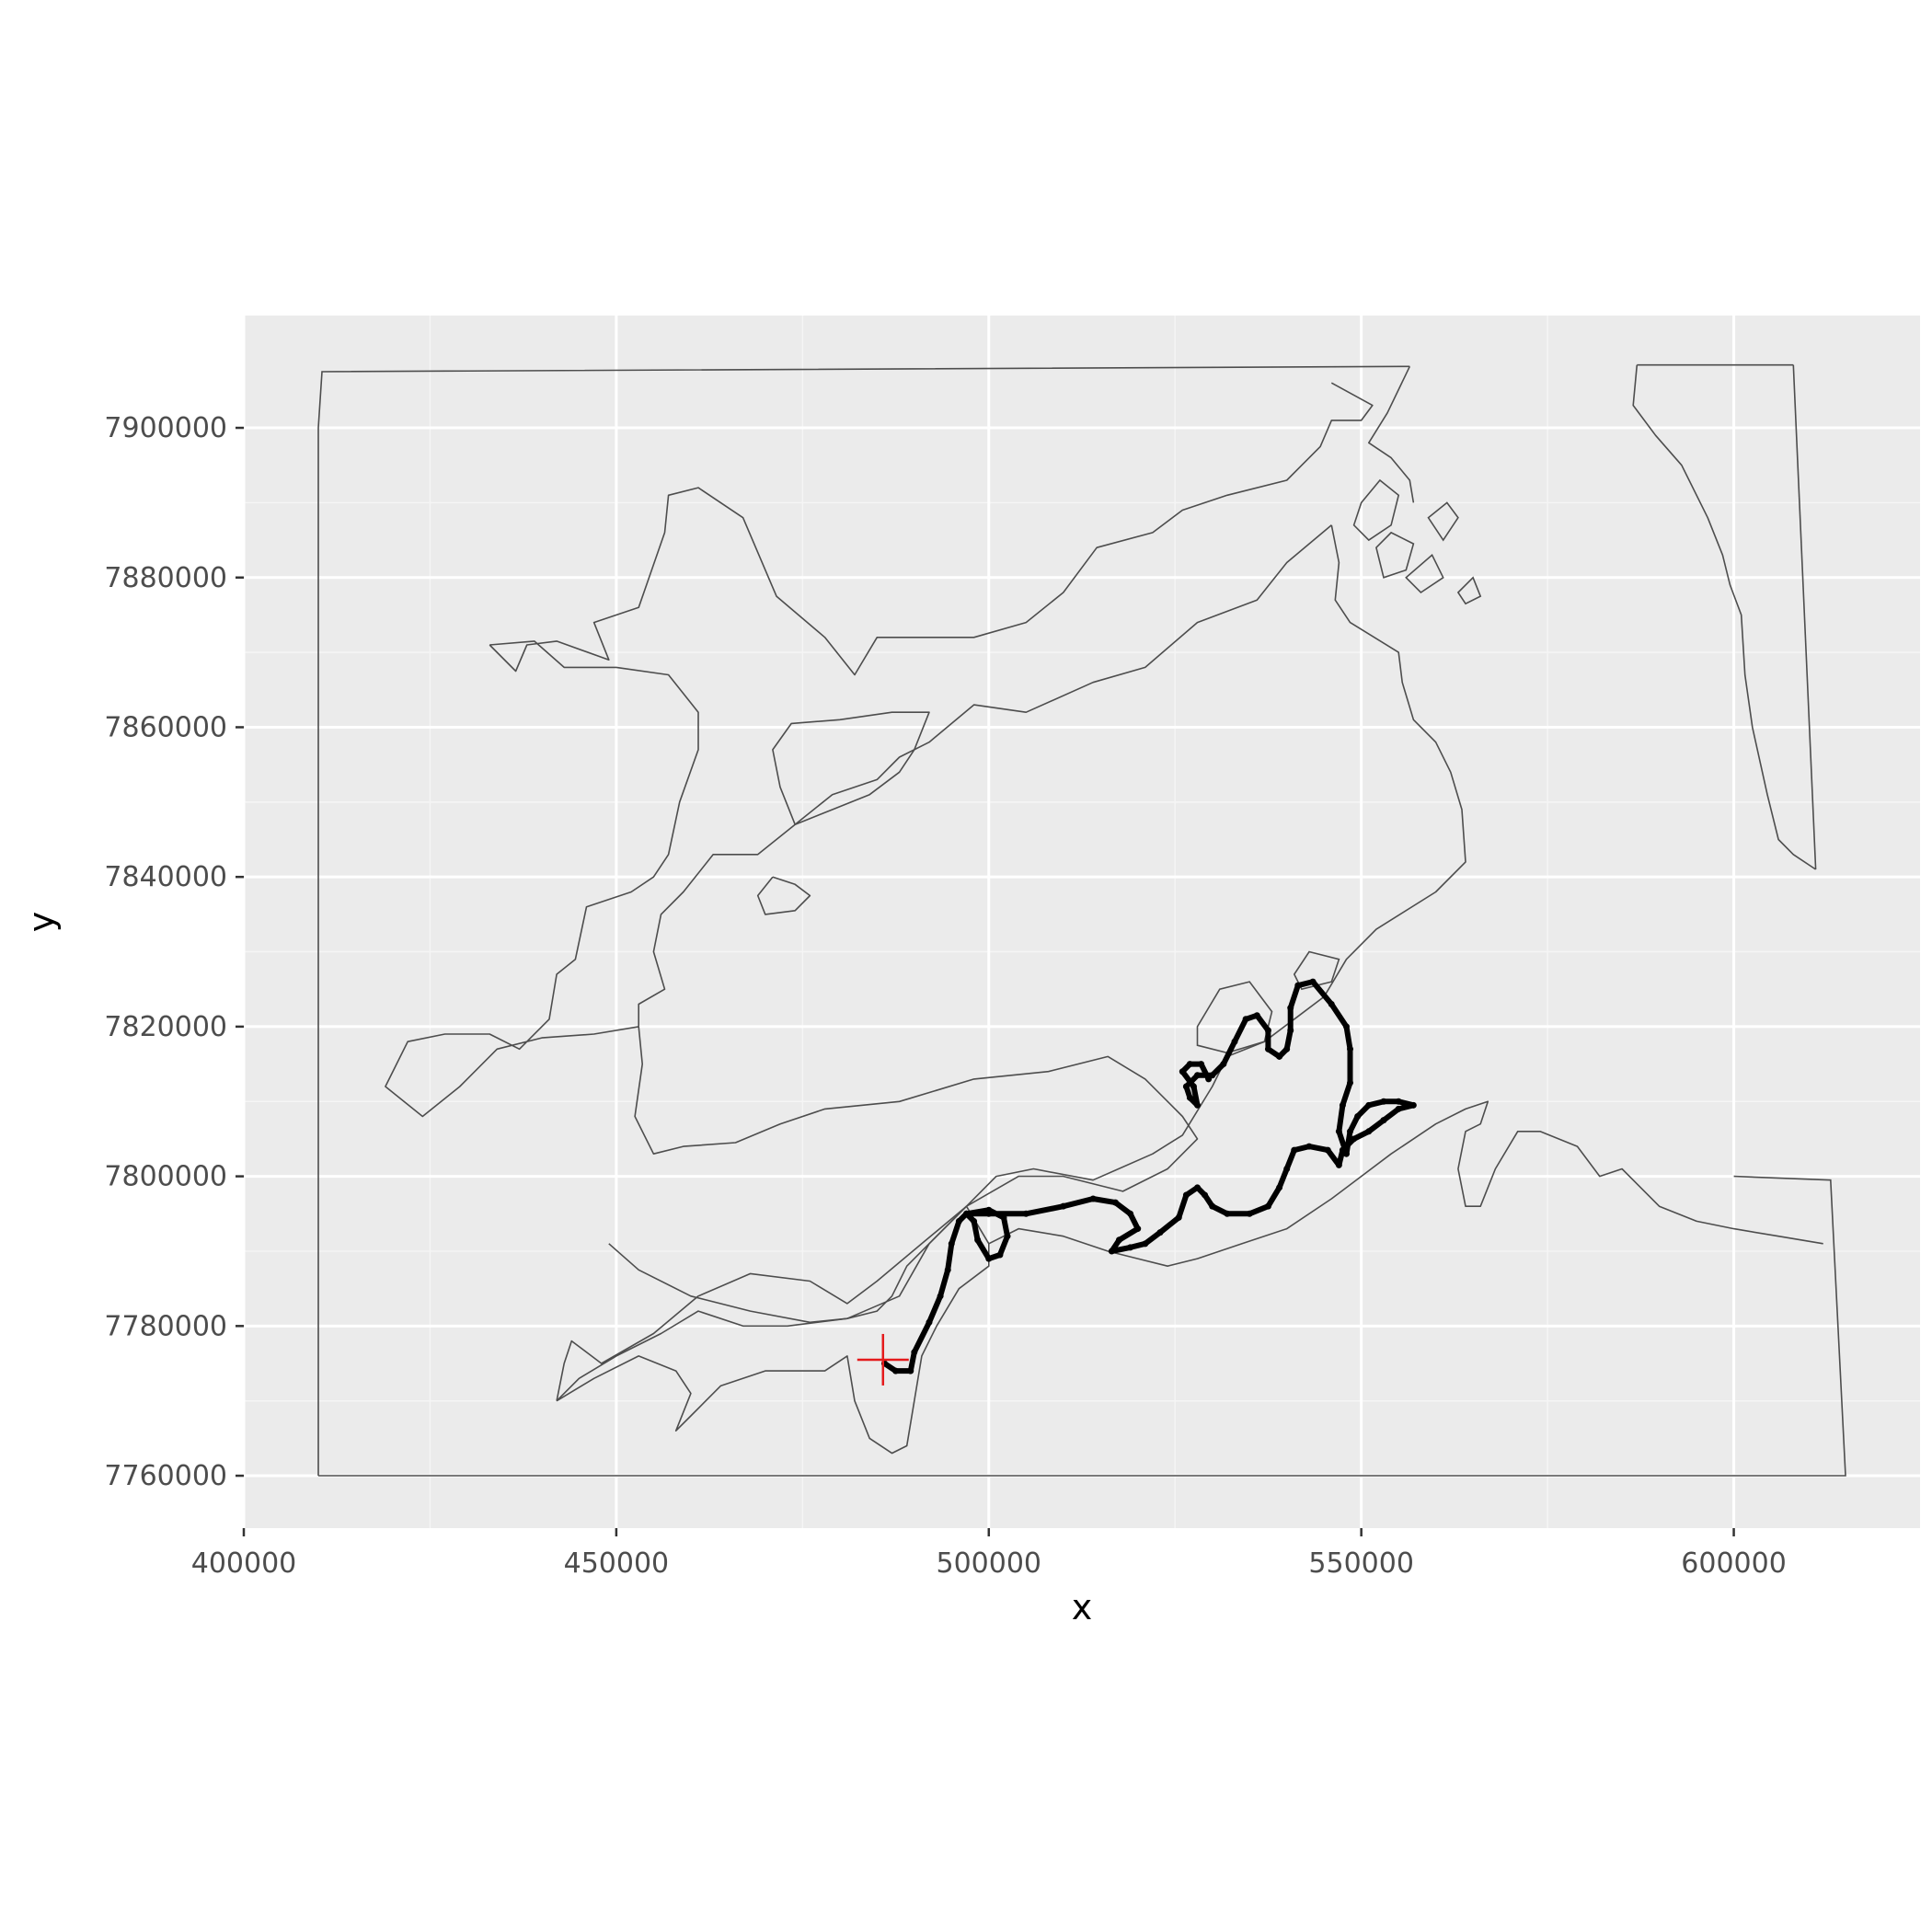  Describe the element at coordinates (883, 1359) in the screenshot. I see `release-marker` at that location.